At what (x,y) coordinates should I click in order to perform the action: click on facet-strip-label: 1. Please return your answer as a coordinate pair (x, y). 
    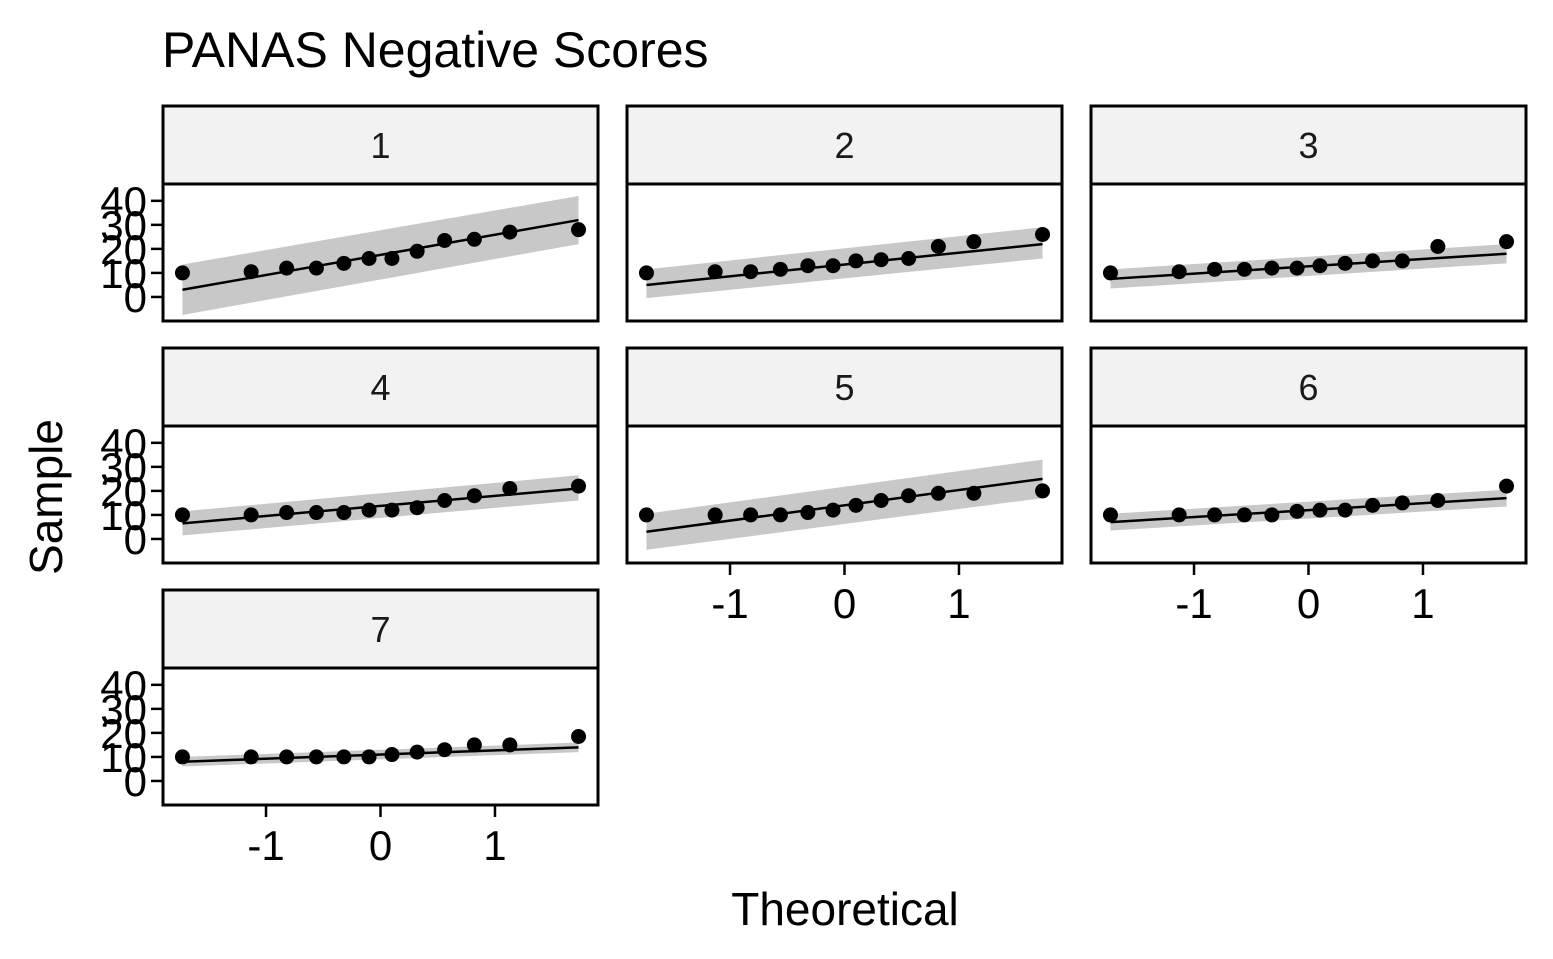
    Looking at the image, I should click on (380, 145).